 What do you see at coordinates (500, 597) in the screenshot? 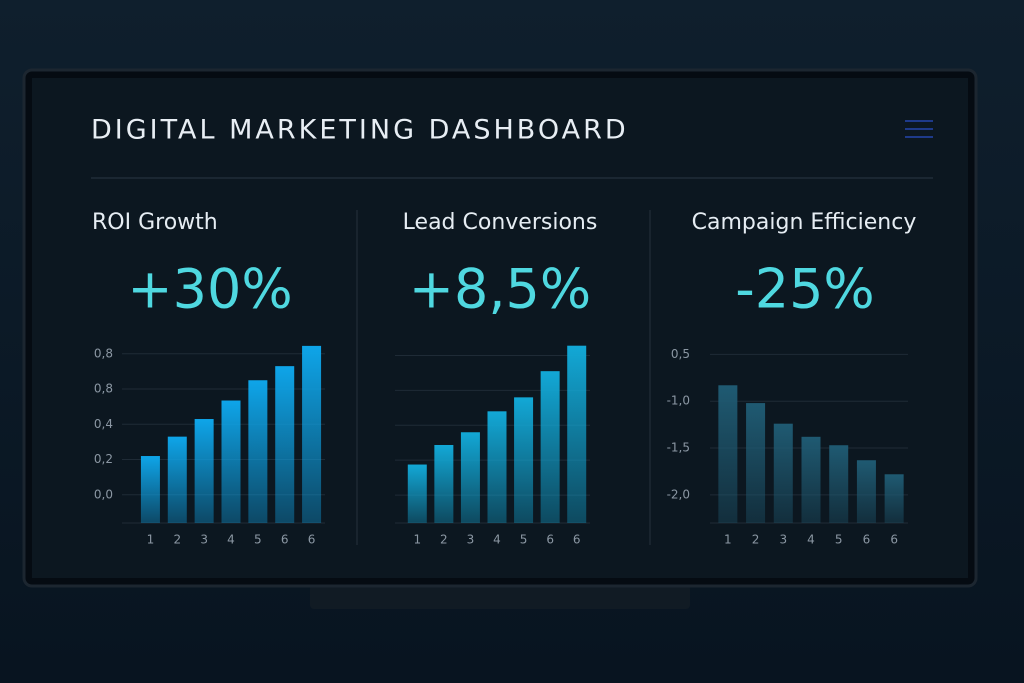
I see `monitor-stand` at bounding box center [500, 597].